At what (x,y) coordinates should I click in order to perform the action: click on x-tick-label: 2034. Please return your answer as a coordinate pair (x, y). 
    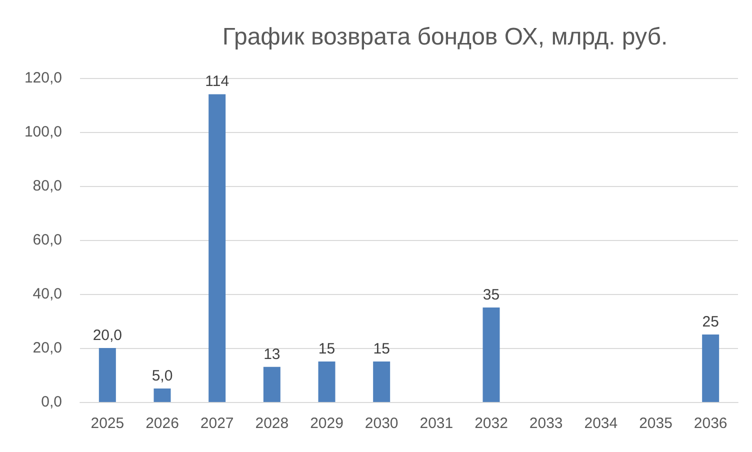
    Looking at the image, I should click on (601, 423).